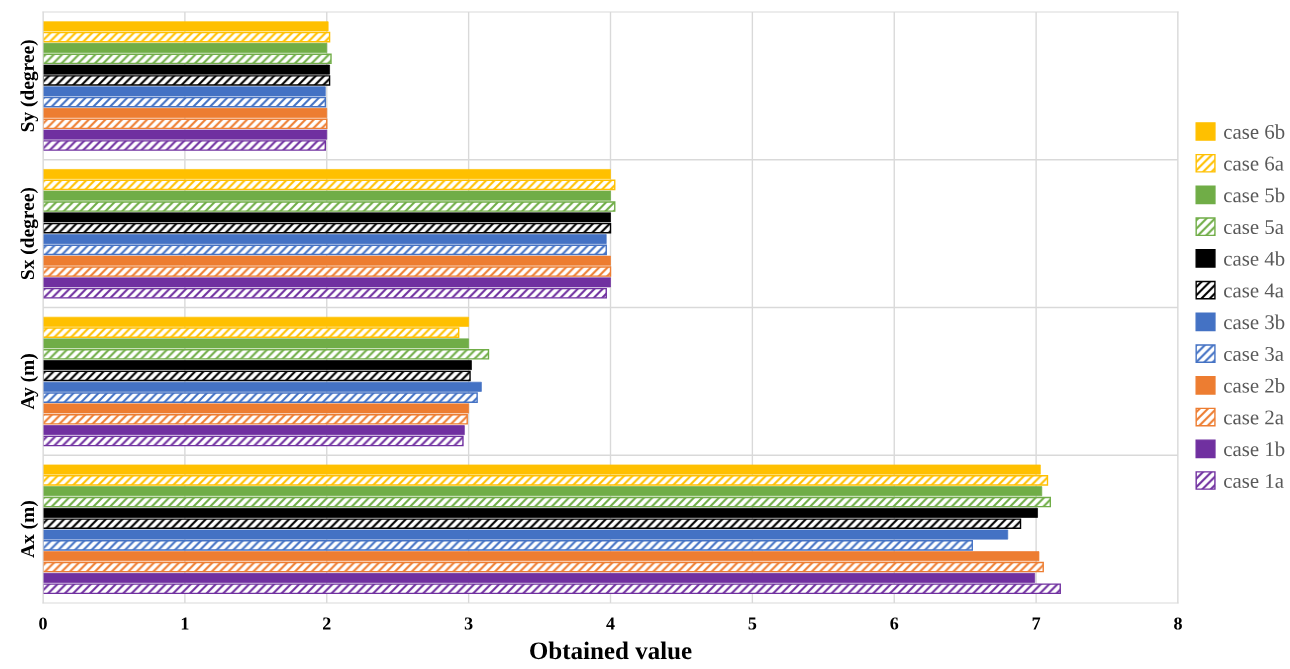 The image size is (1290, 669). I want to click on y-tick-label: Sx (degree), so click(29, 233).